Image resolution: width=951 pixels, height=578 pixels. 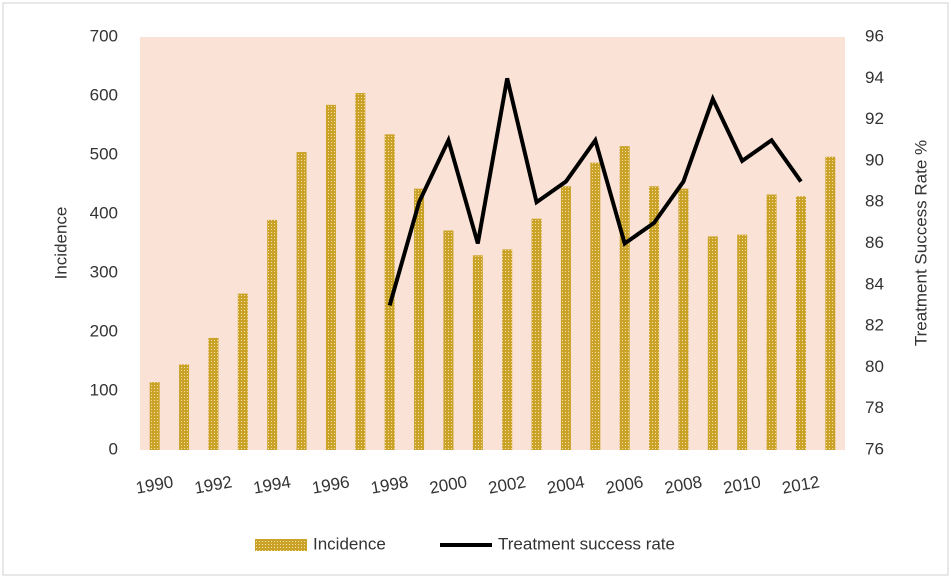 I want to click on y-tick-label: 0, so click(x=113, y=448).